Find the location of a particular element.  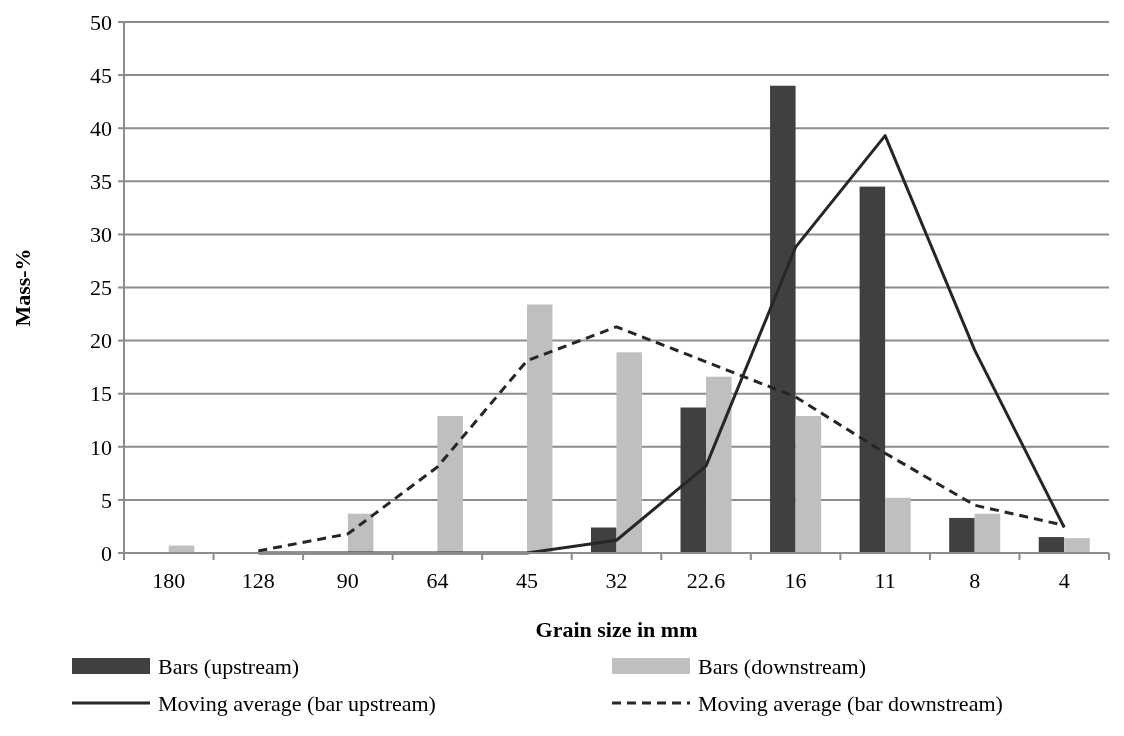

legend-label: Moving average (bar downstream) is located at coordinates (850, 703).